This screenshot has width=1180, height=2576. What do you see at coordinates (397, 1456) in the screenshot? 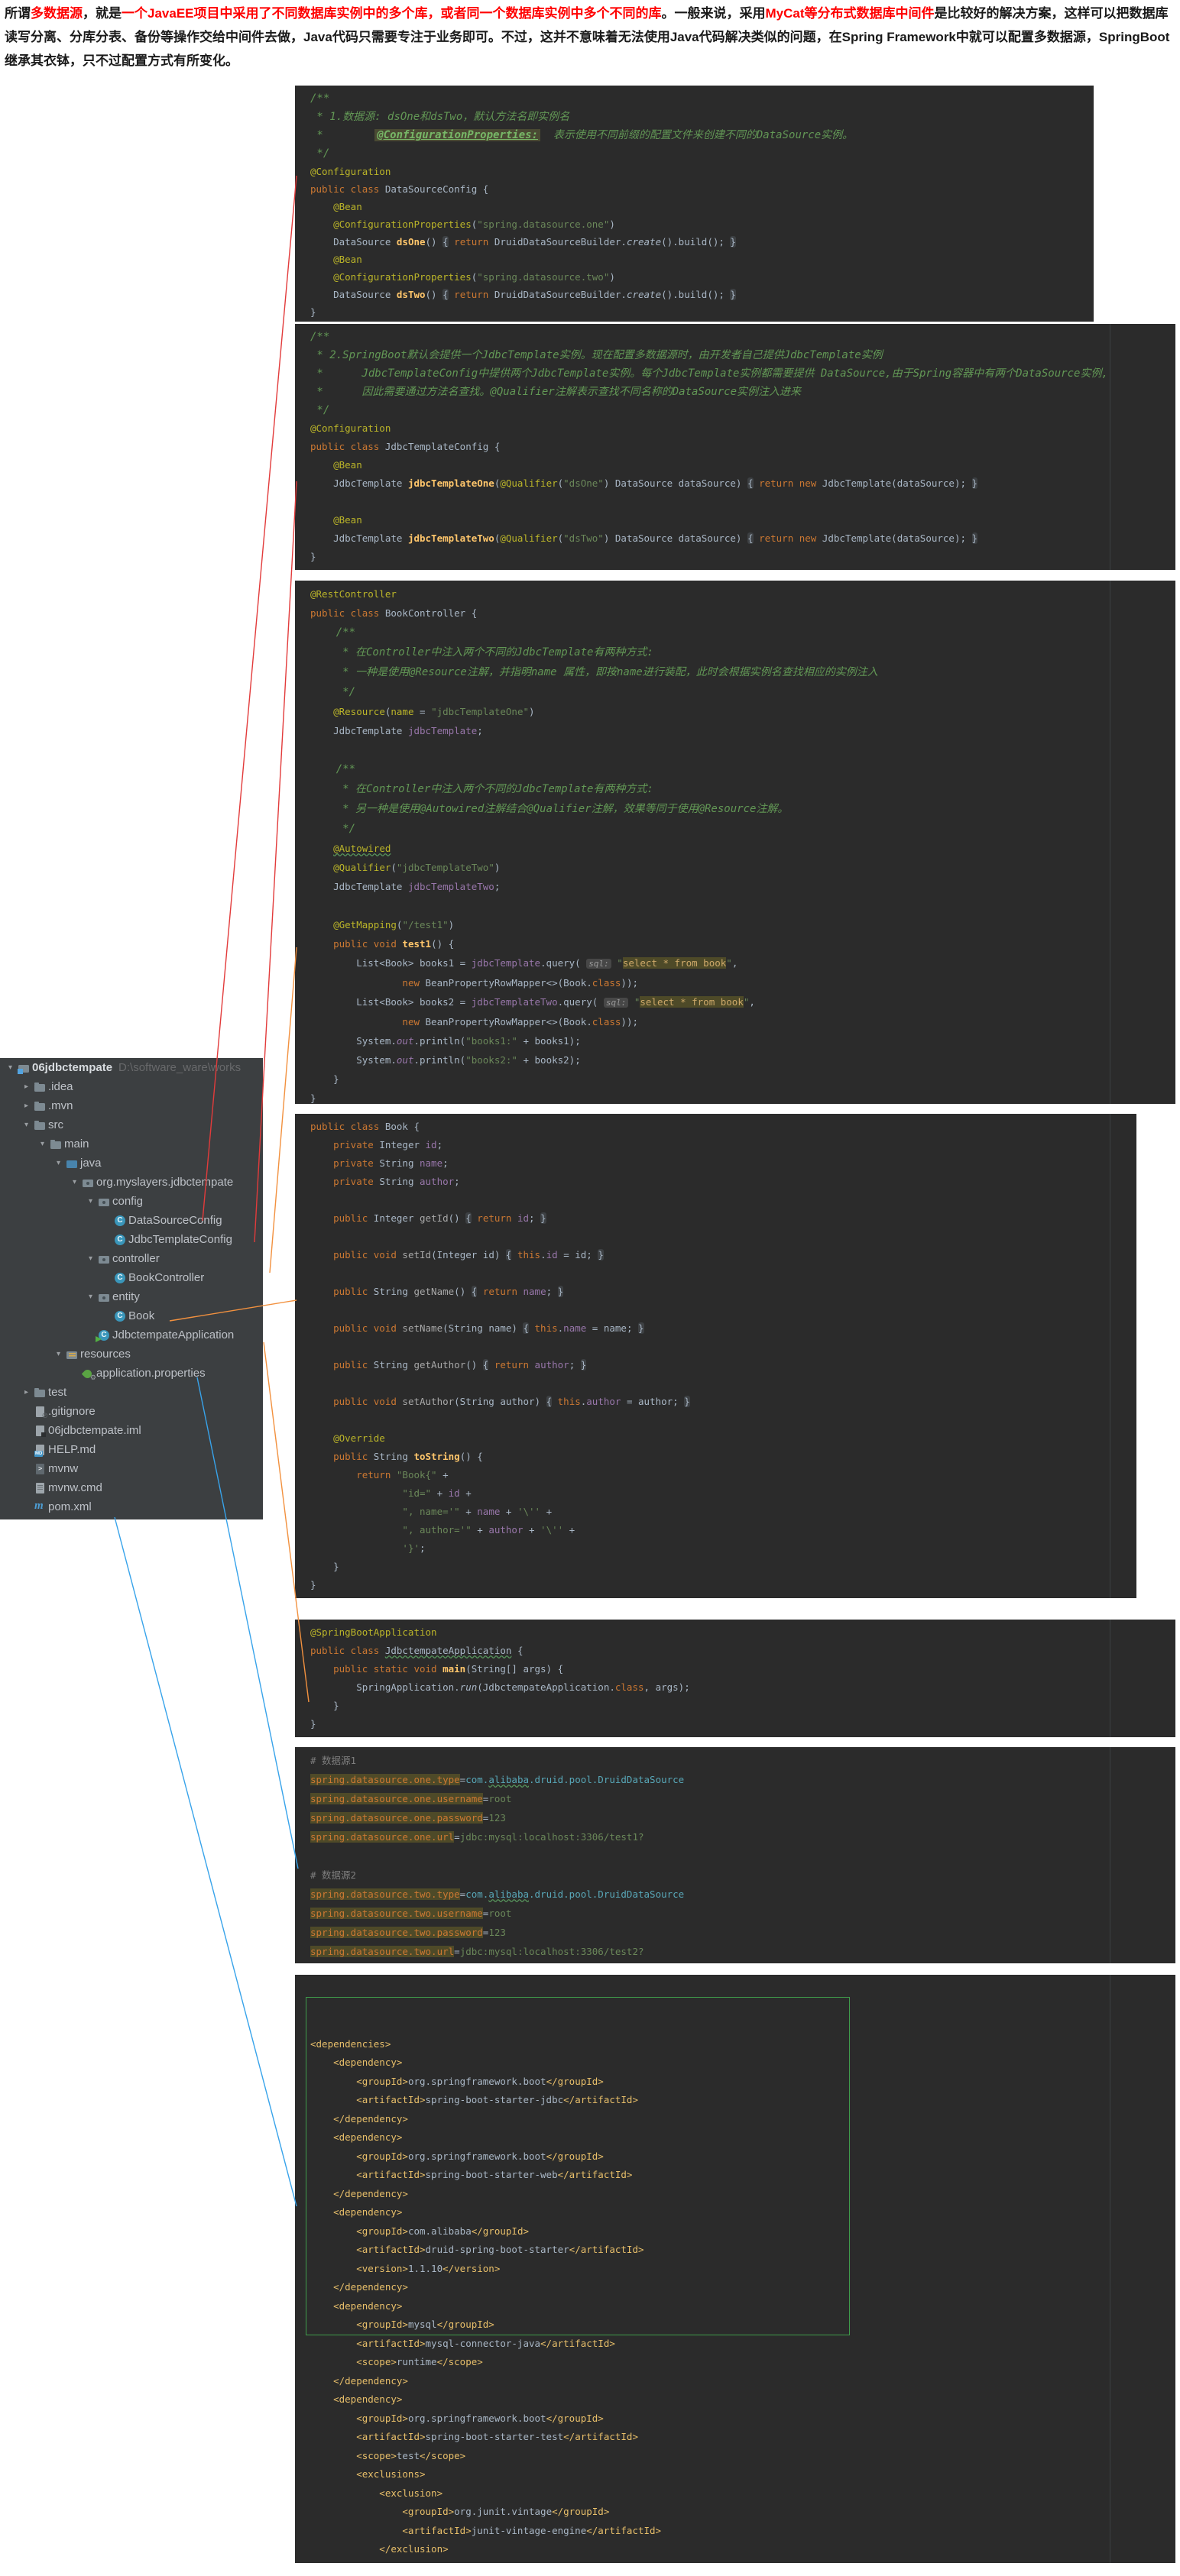
I see `code-line: public String toString() {` at bounding box center [397, 1456].